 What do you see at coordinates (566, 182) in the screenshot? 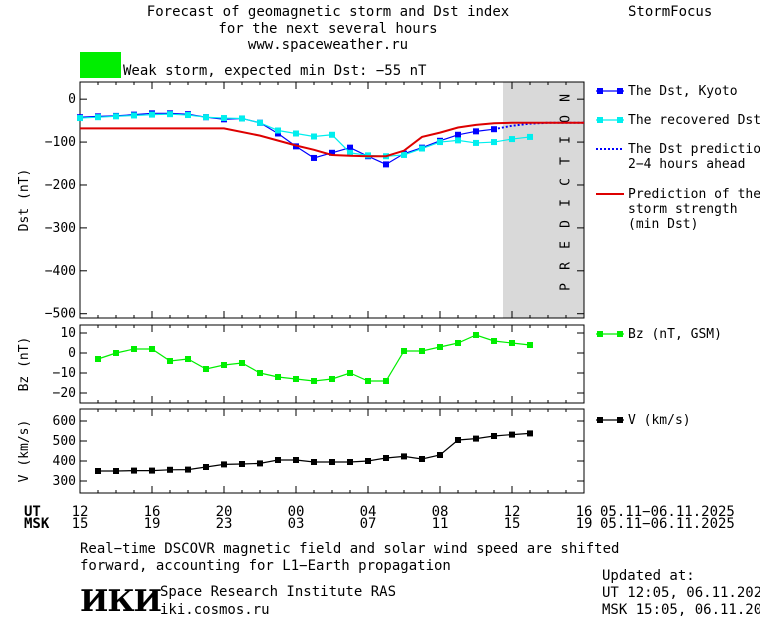
I see `prediction-label-letter: C` at bounding box center [566, 182].